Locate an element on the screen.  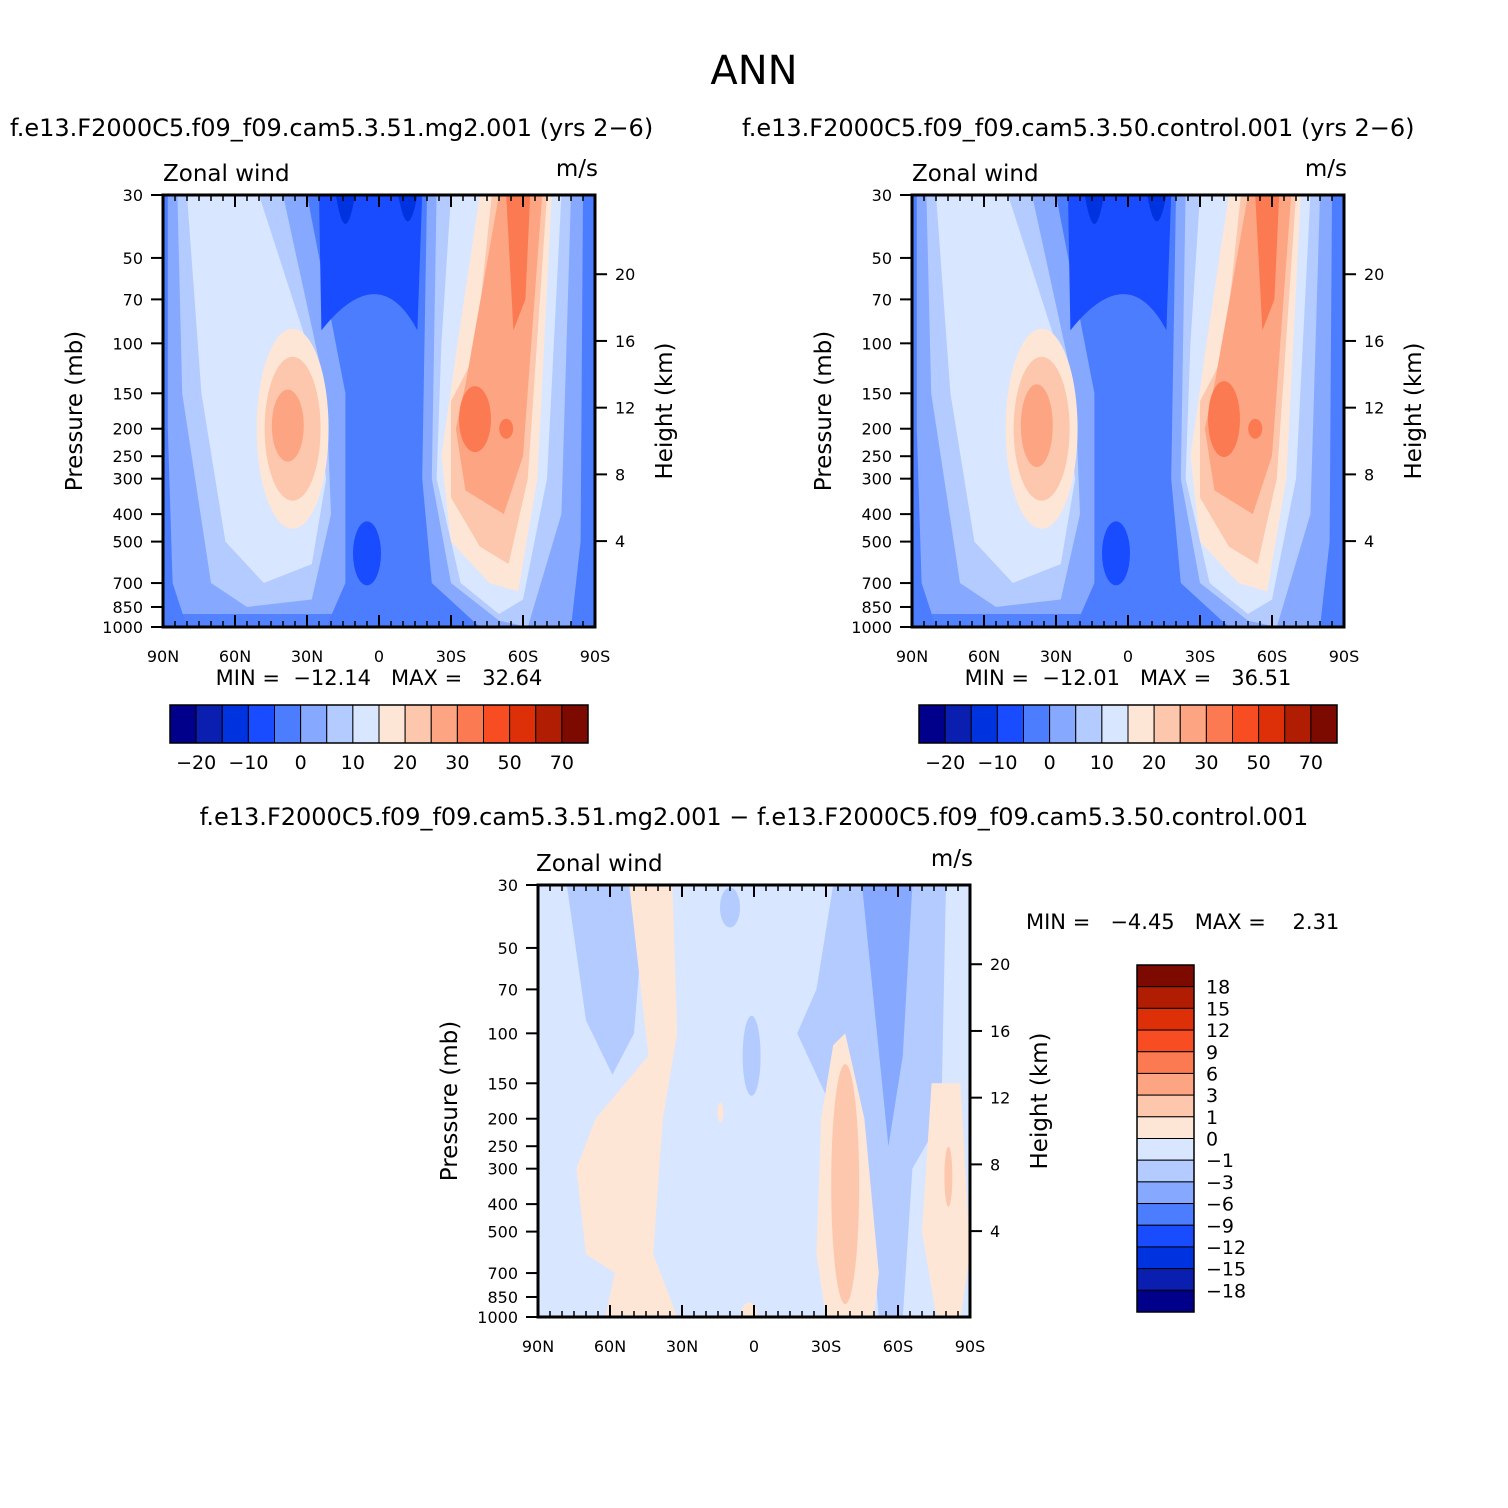
panel-diff-contours is located at coordinates (754, 1101).